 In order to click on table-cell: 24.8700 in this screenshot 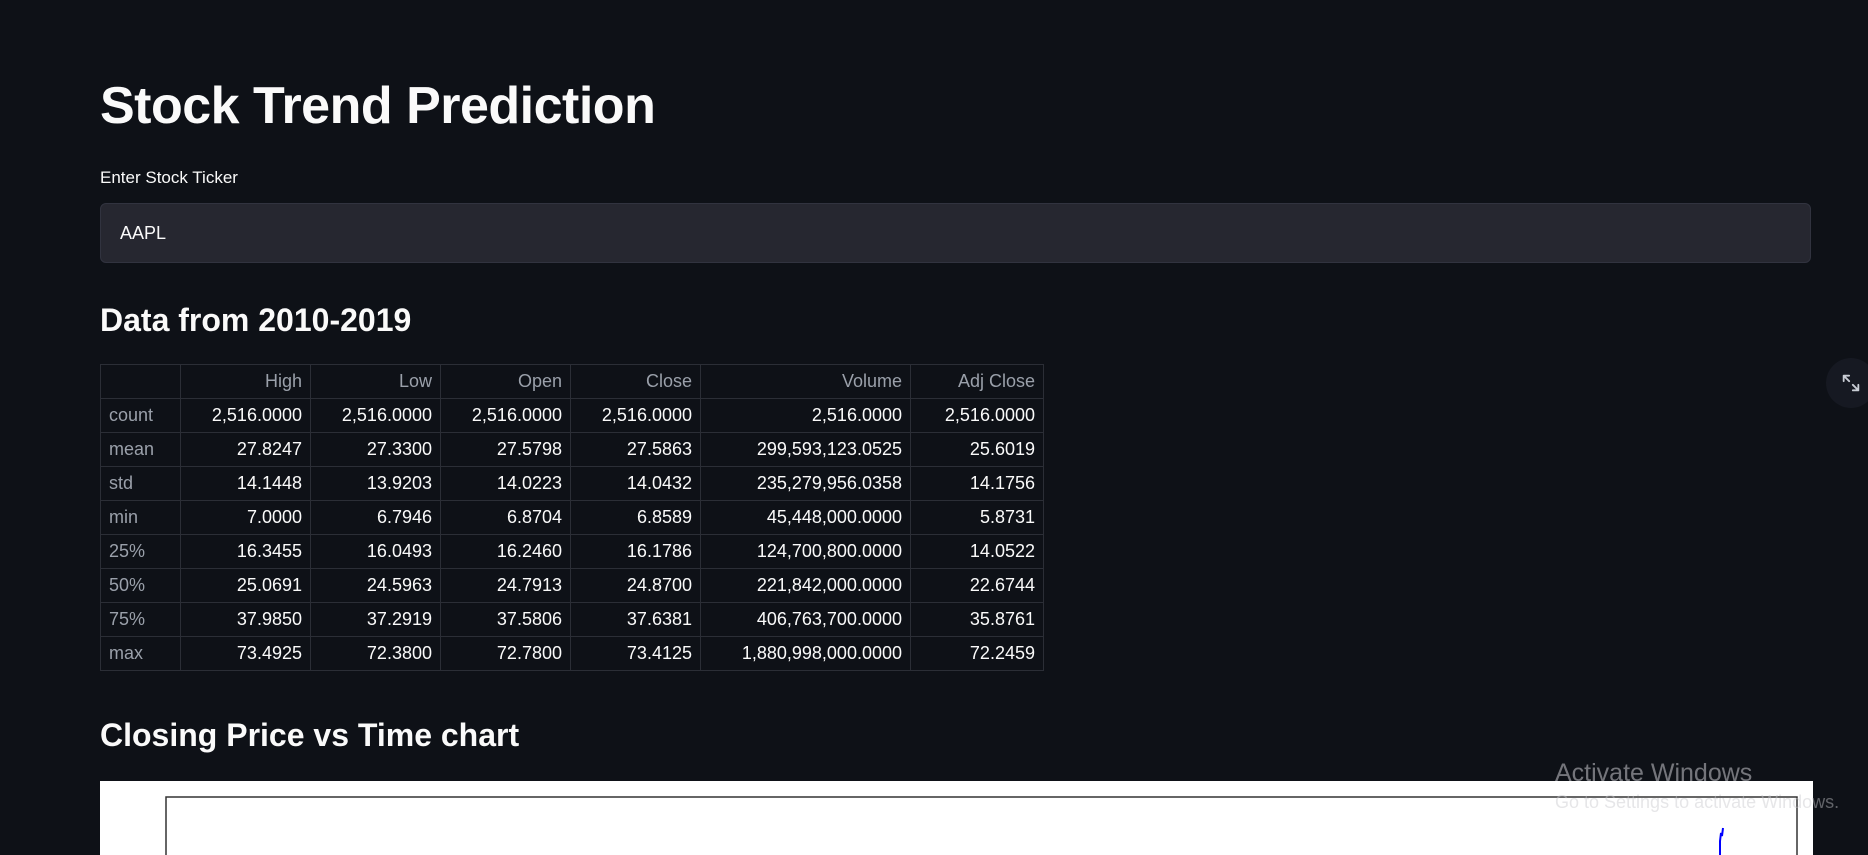, I will do `click(635, 585)`.